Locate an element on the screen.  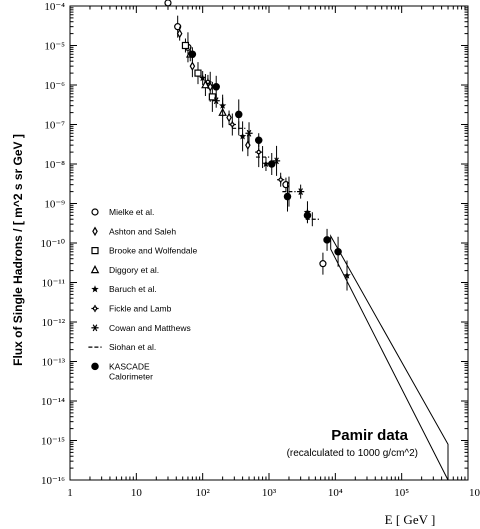
x-axis-label: E [ GeV ] is located at coordinates (410, 519).